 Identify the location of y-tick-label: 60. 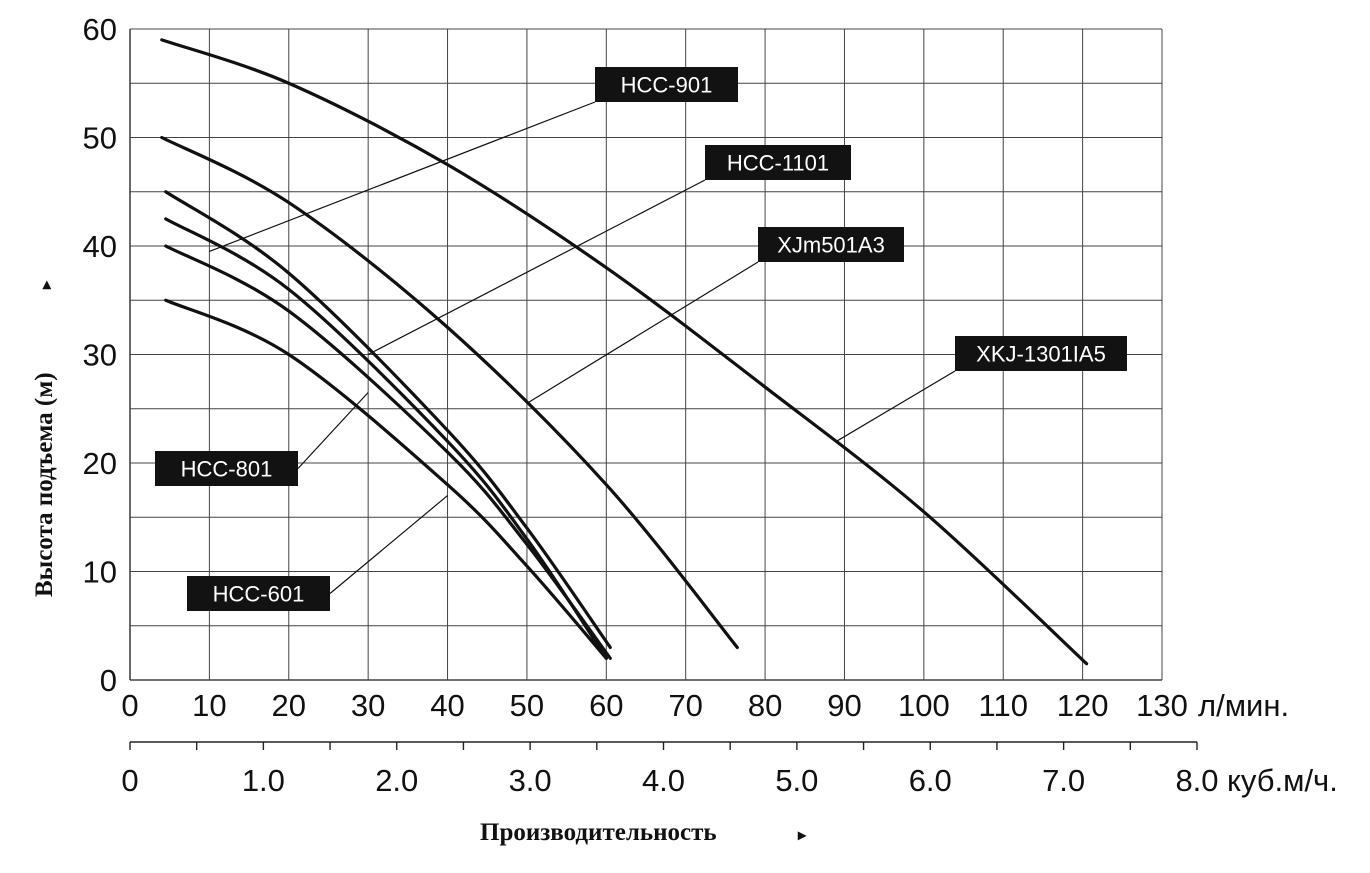
(100, 29).